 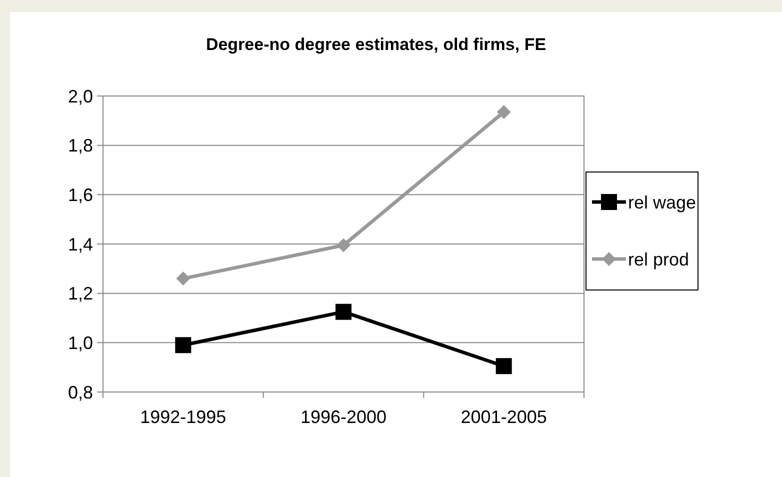 I want to click on y-tick-label: 1,6, so click(x=80, y=194).